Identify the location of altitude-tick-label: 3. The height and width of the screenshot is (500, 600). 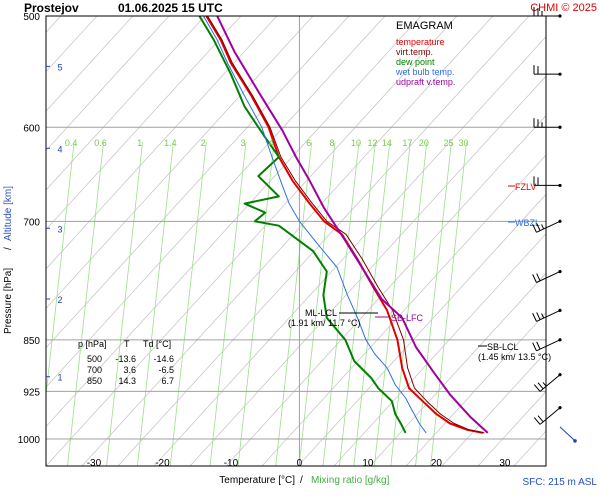
(59, 229).